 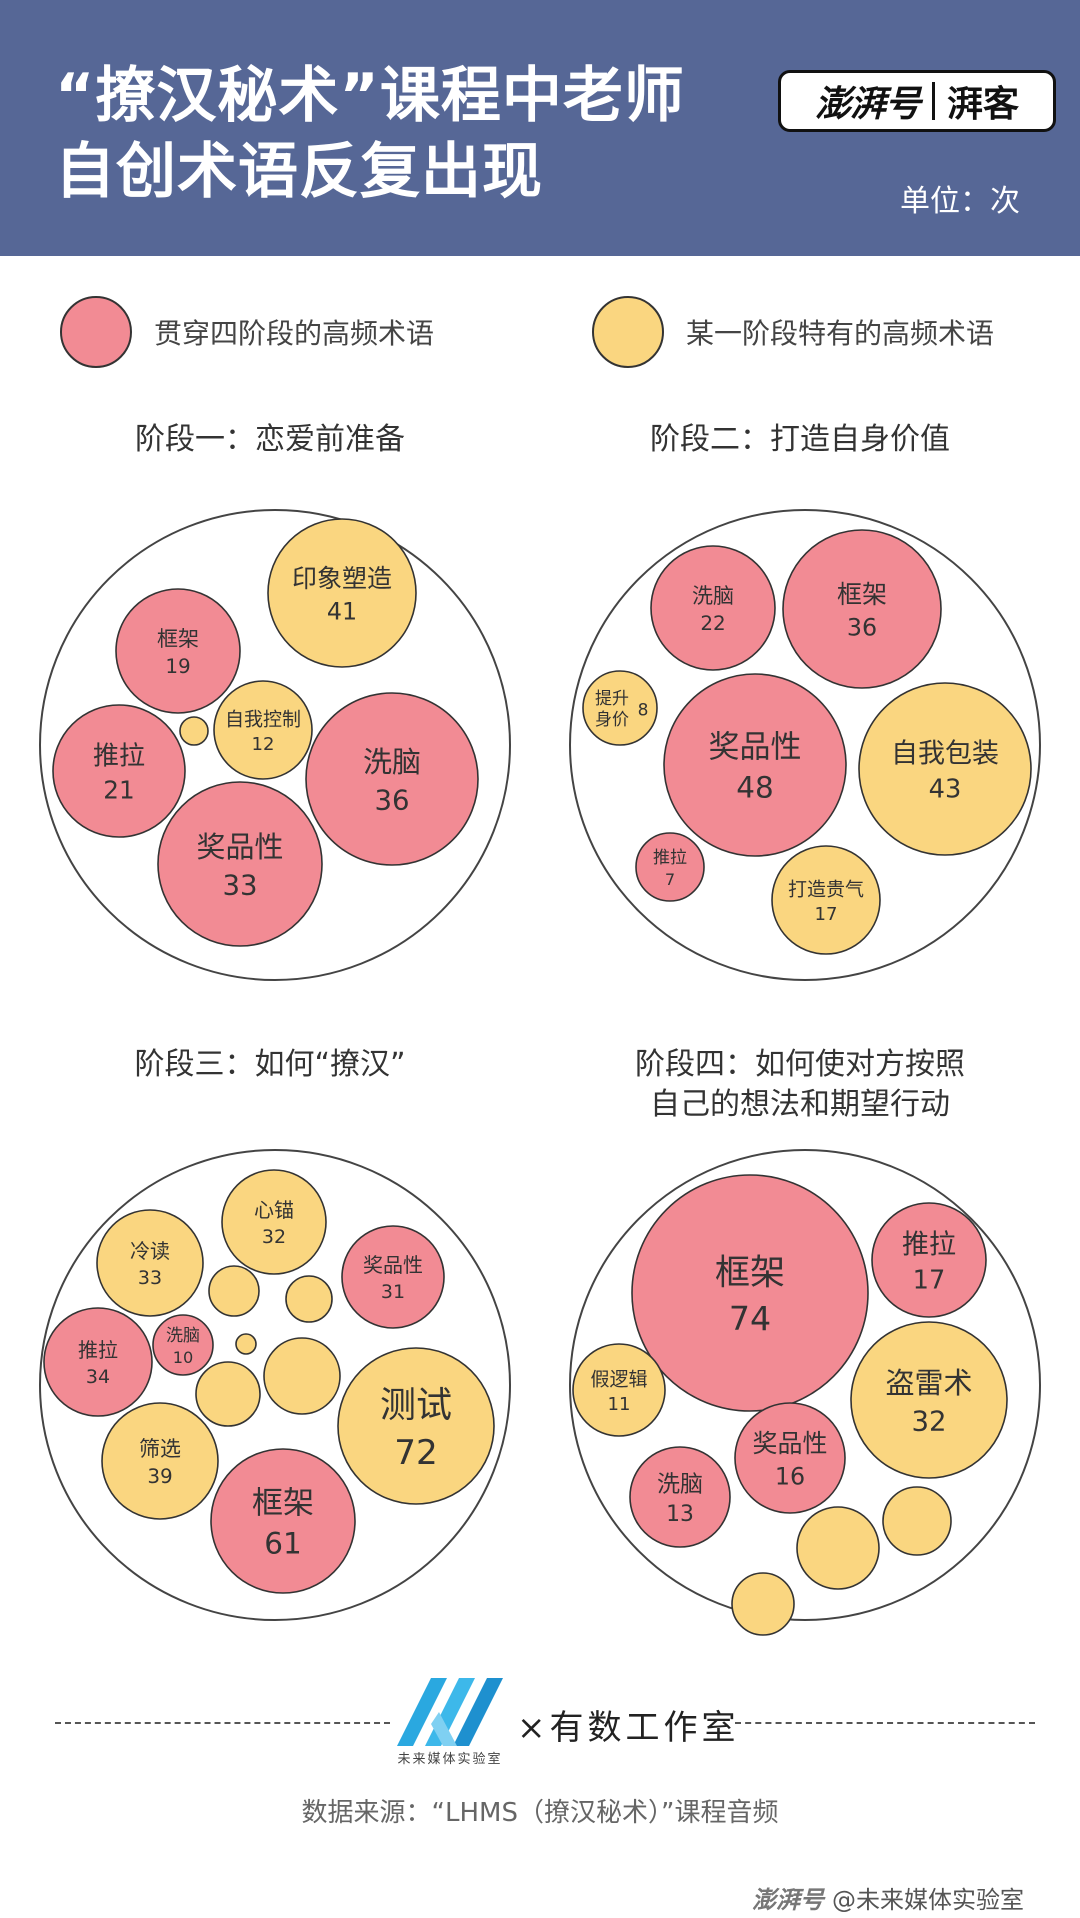 What do you see at coordinates (933, 101) in the screenshot?
I see `brand-separator` at bounding box center [933, 101].